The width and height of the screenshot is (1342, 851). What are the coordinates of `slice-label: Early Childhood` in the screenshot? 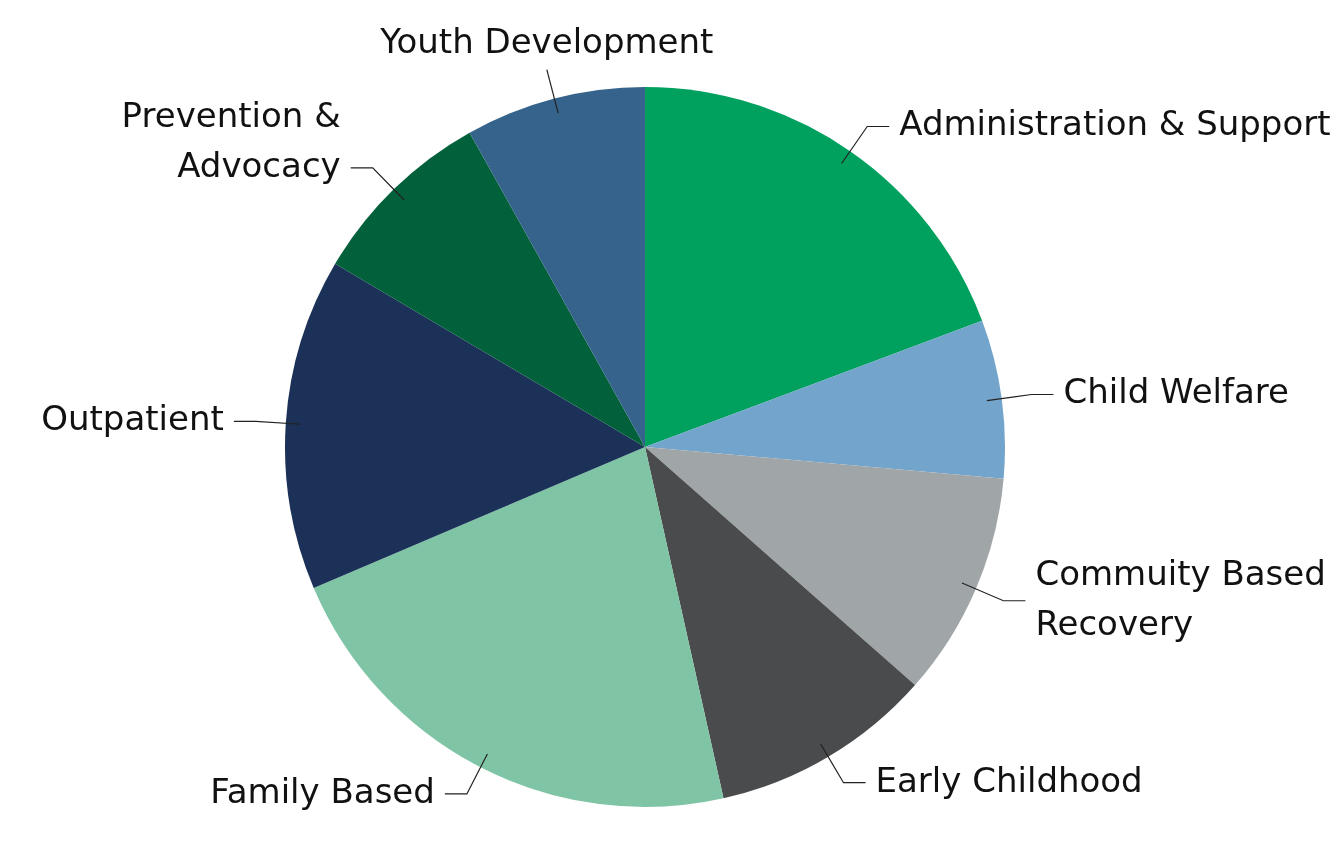 It's located at (1009, 779).